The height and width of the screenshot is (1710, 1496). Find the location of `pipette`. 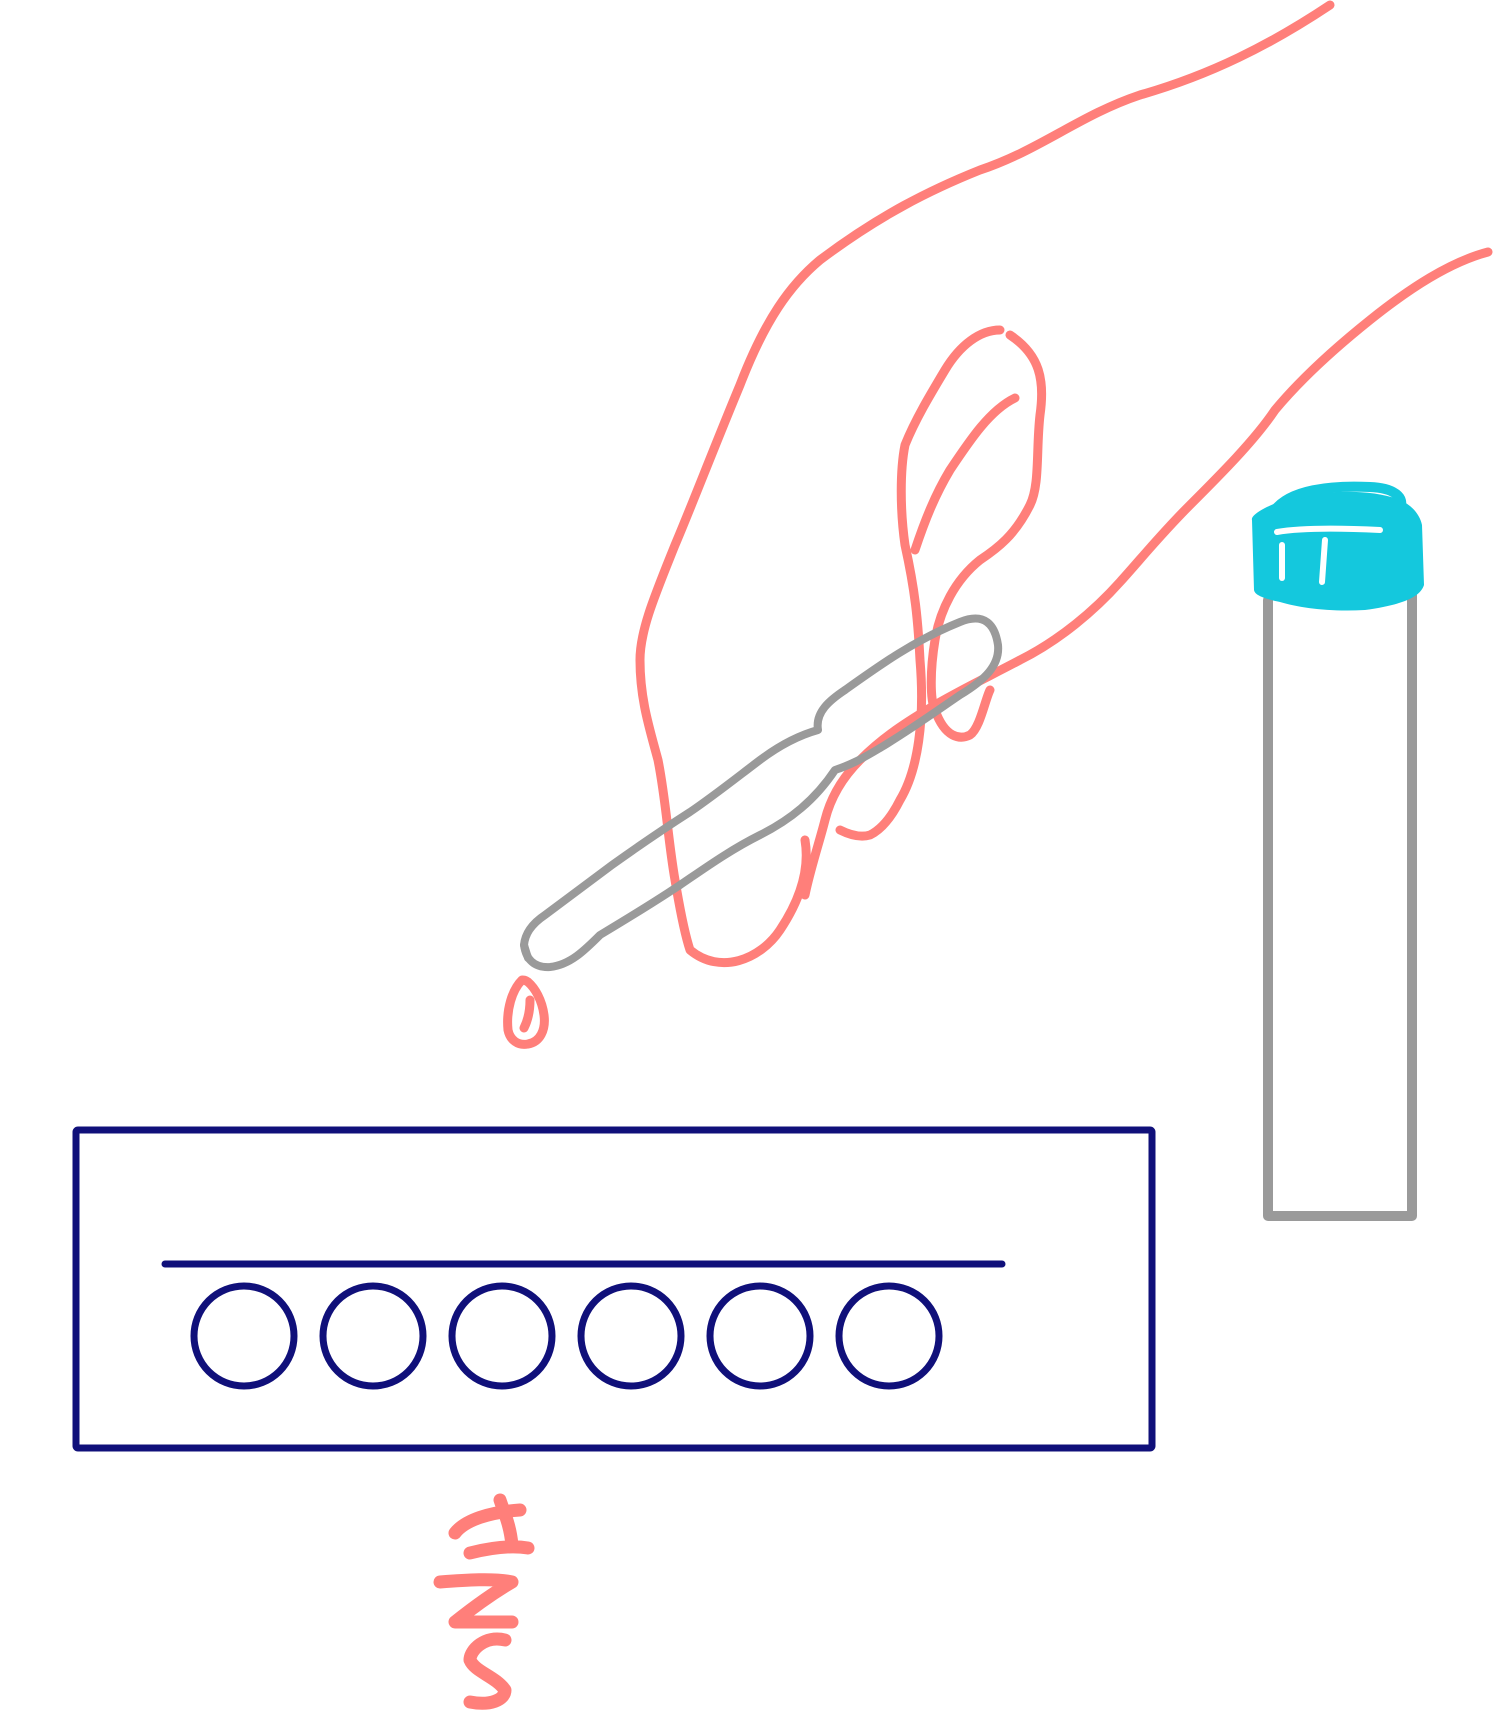

pipette is located at coordinates (761, 793).